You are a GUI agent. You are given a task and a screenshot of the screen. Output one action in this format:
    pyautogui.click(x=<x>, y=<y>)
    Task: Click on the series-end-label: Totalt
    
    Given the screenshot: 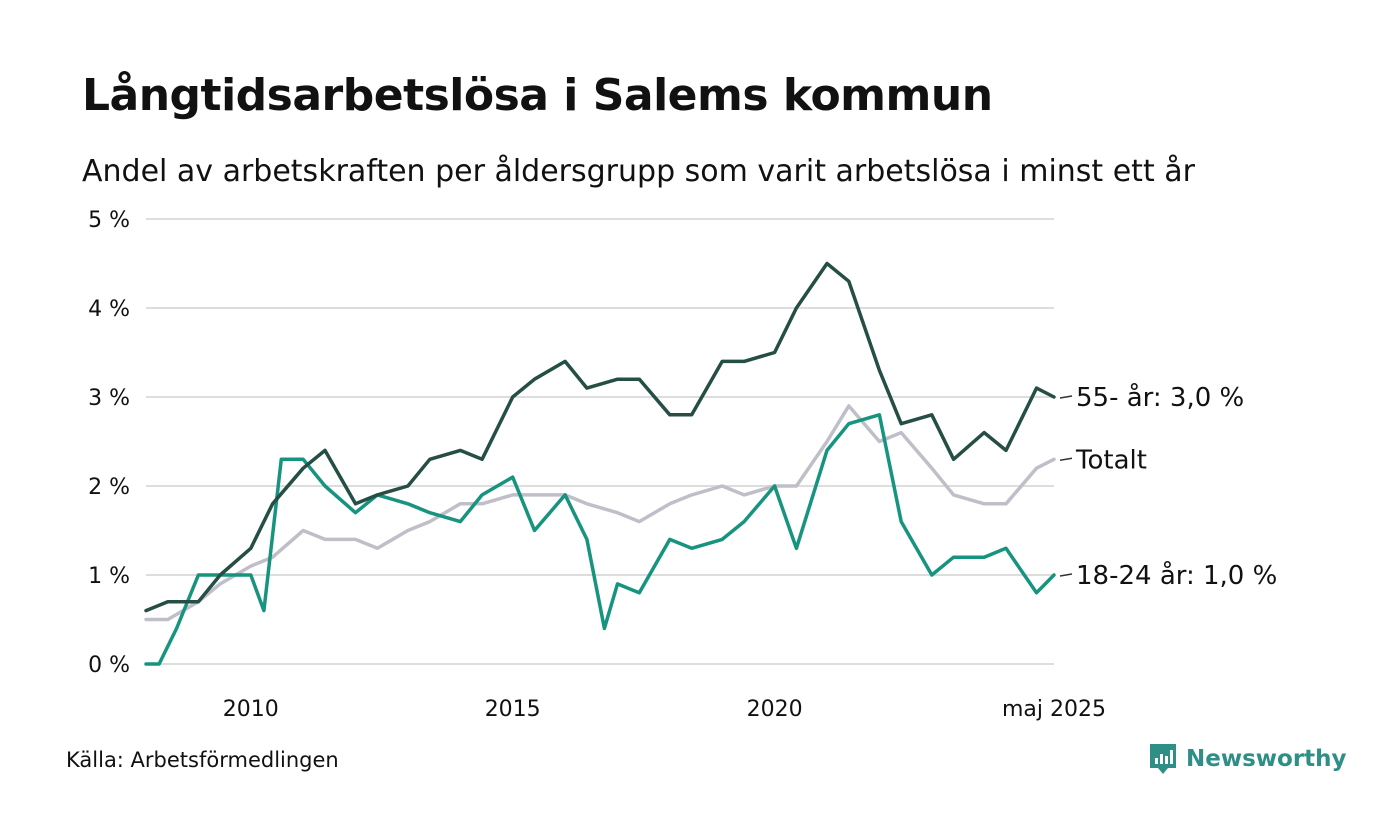 What is the action you would take?
    pyautogui.click(x=1111, y=460)
    